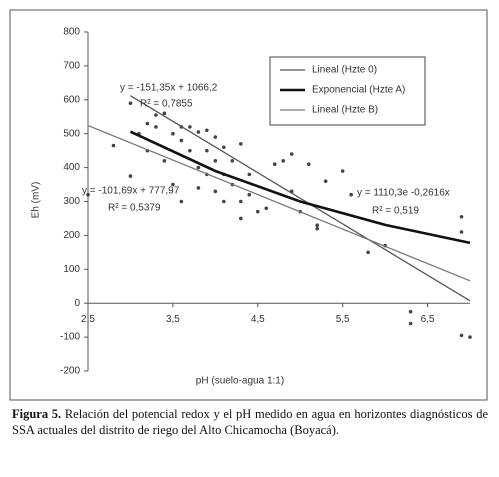 The image size is (499, 477). Describe the element at coordinates (345, 110) in the screenshot. I see `legend-label: Lineal (Hzte B)` at that location.